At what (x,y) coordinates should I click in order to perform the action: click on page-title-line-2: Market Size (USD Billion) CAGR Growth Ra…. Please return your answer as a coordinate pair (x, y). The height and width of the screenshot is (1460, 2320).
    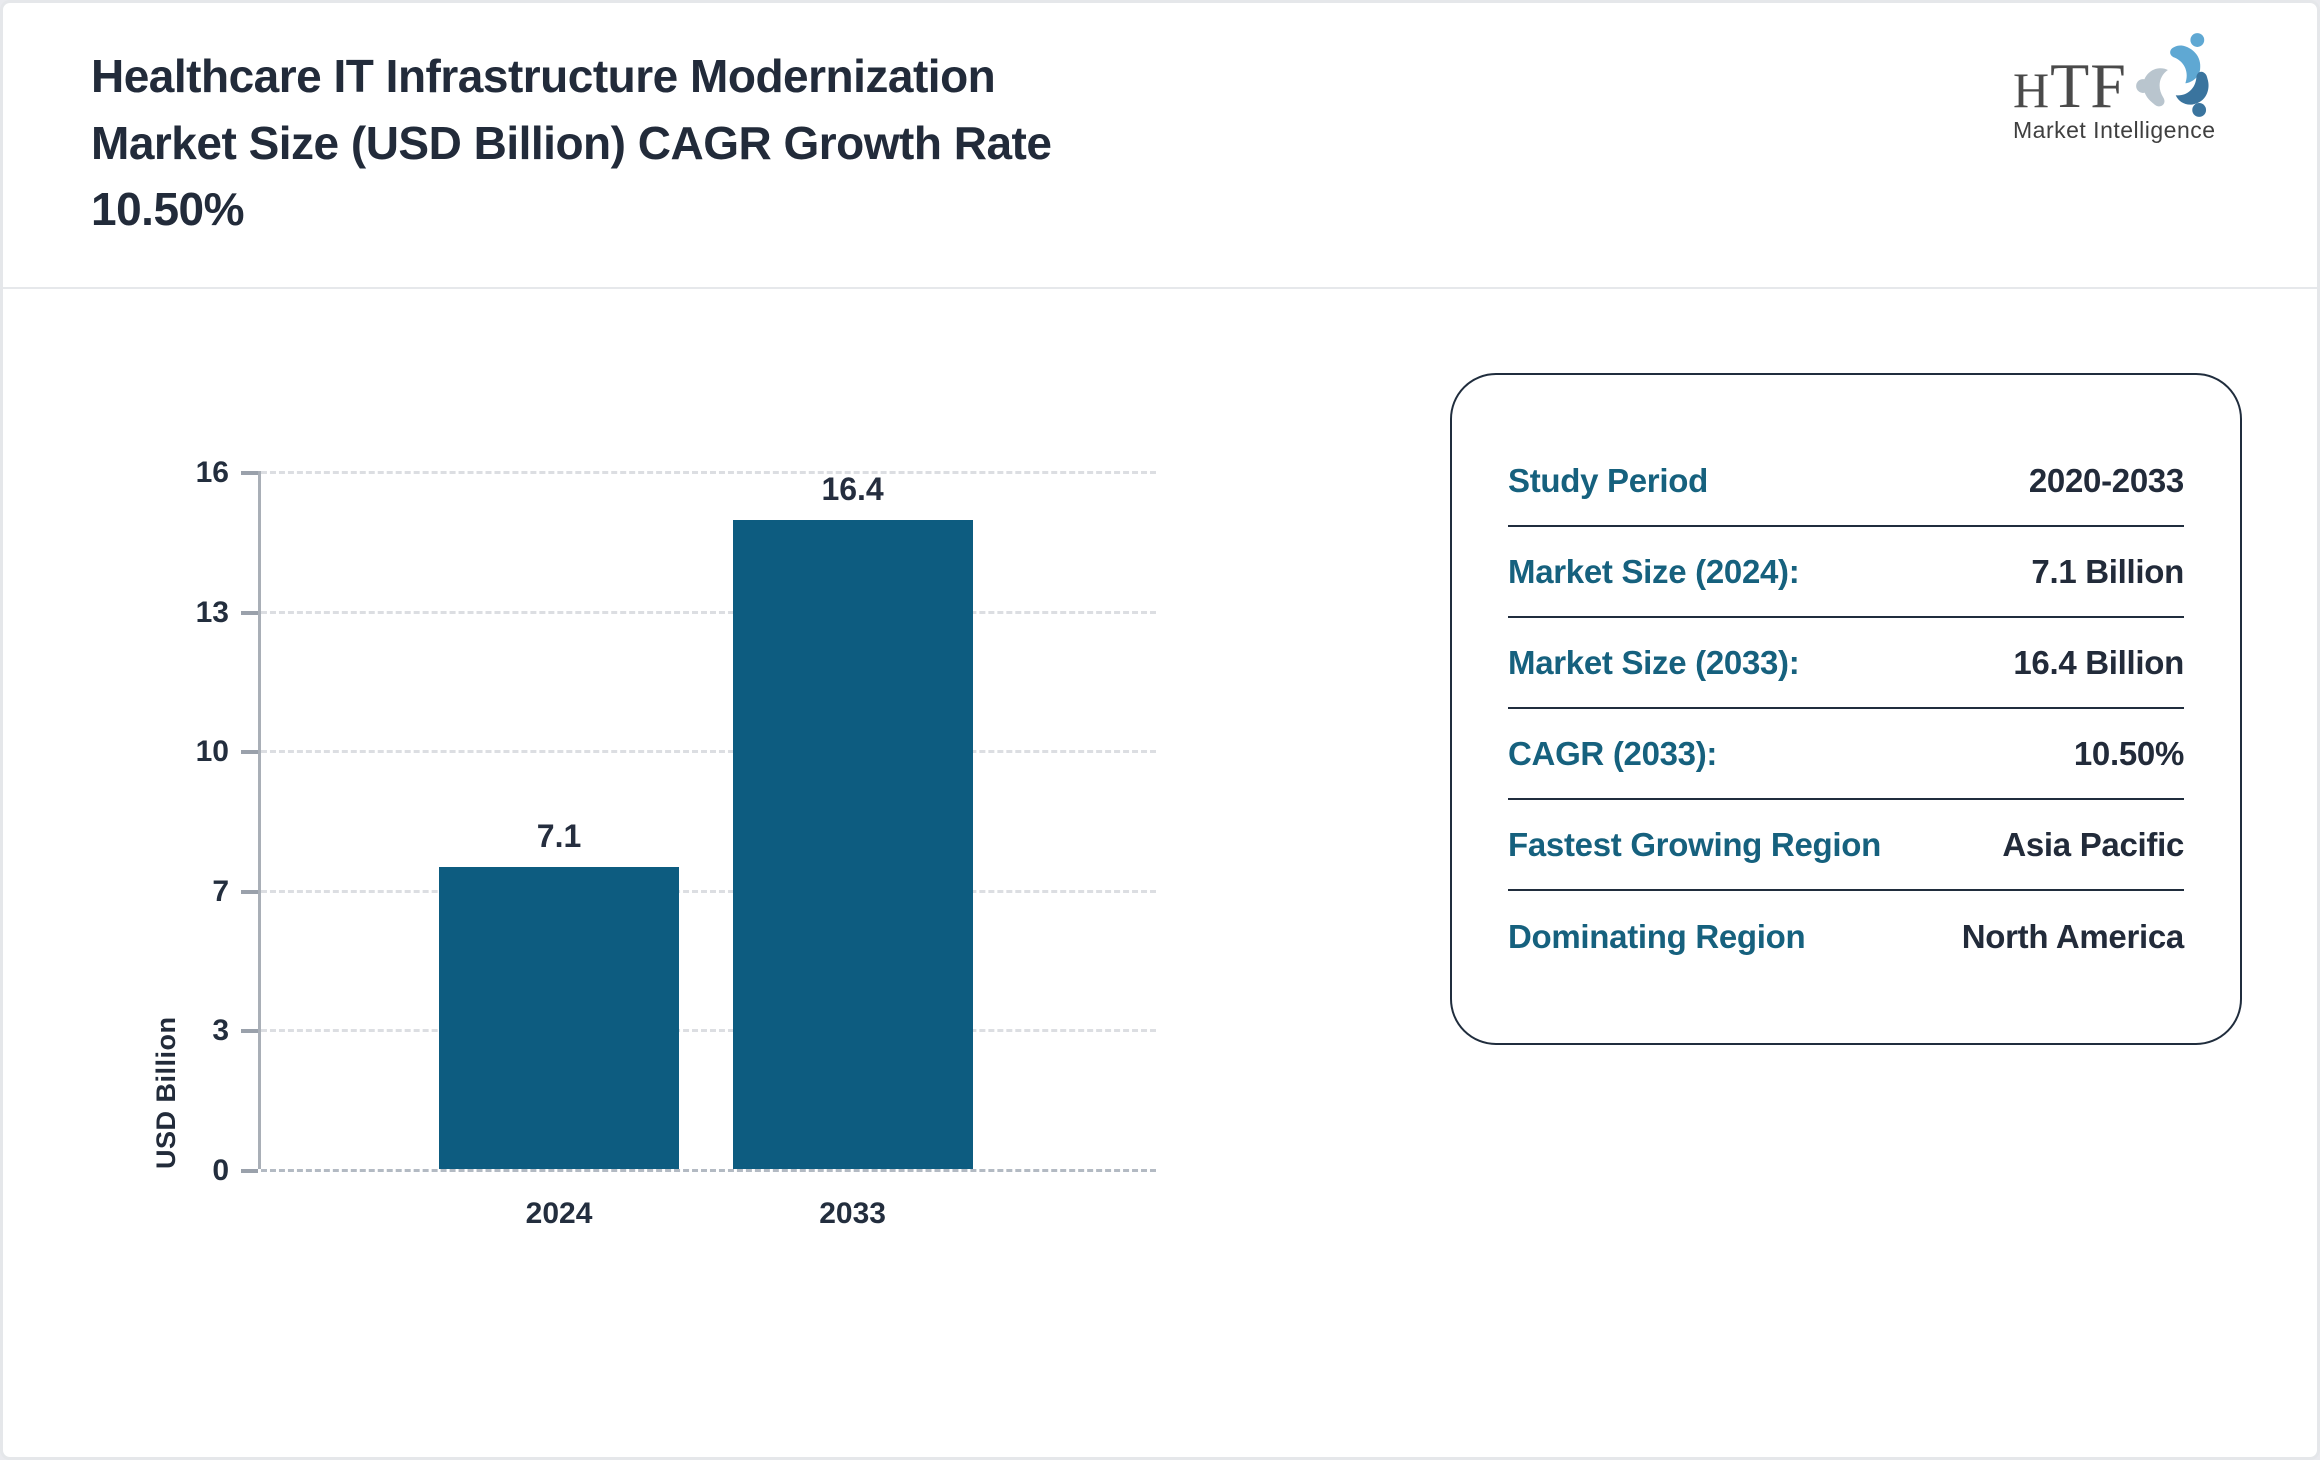
    Looking at the image, I should click on (571, 142).